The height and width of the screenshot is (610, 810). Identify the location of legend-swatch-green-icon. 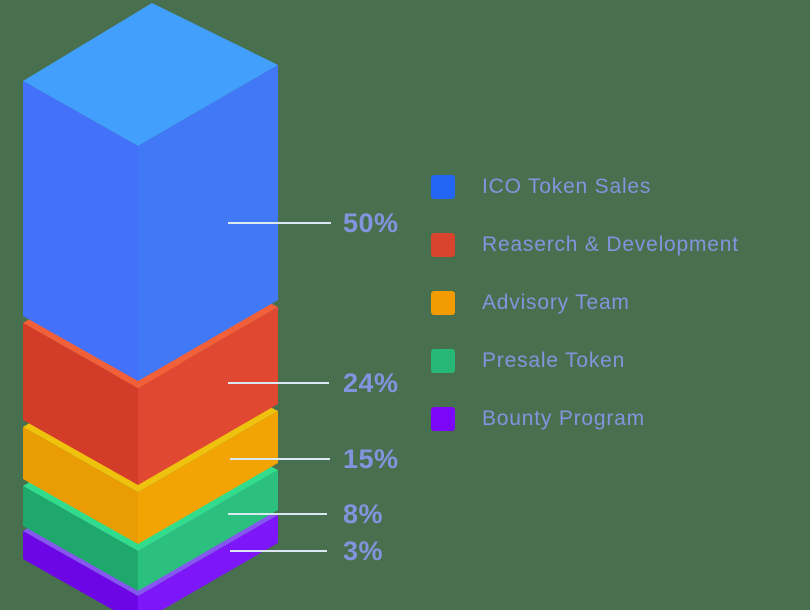
(443, 361).